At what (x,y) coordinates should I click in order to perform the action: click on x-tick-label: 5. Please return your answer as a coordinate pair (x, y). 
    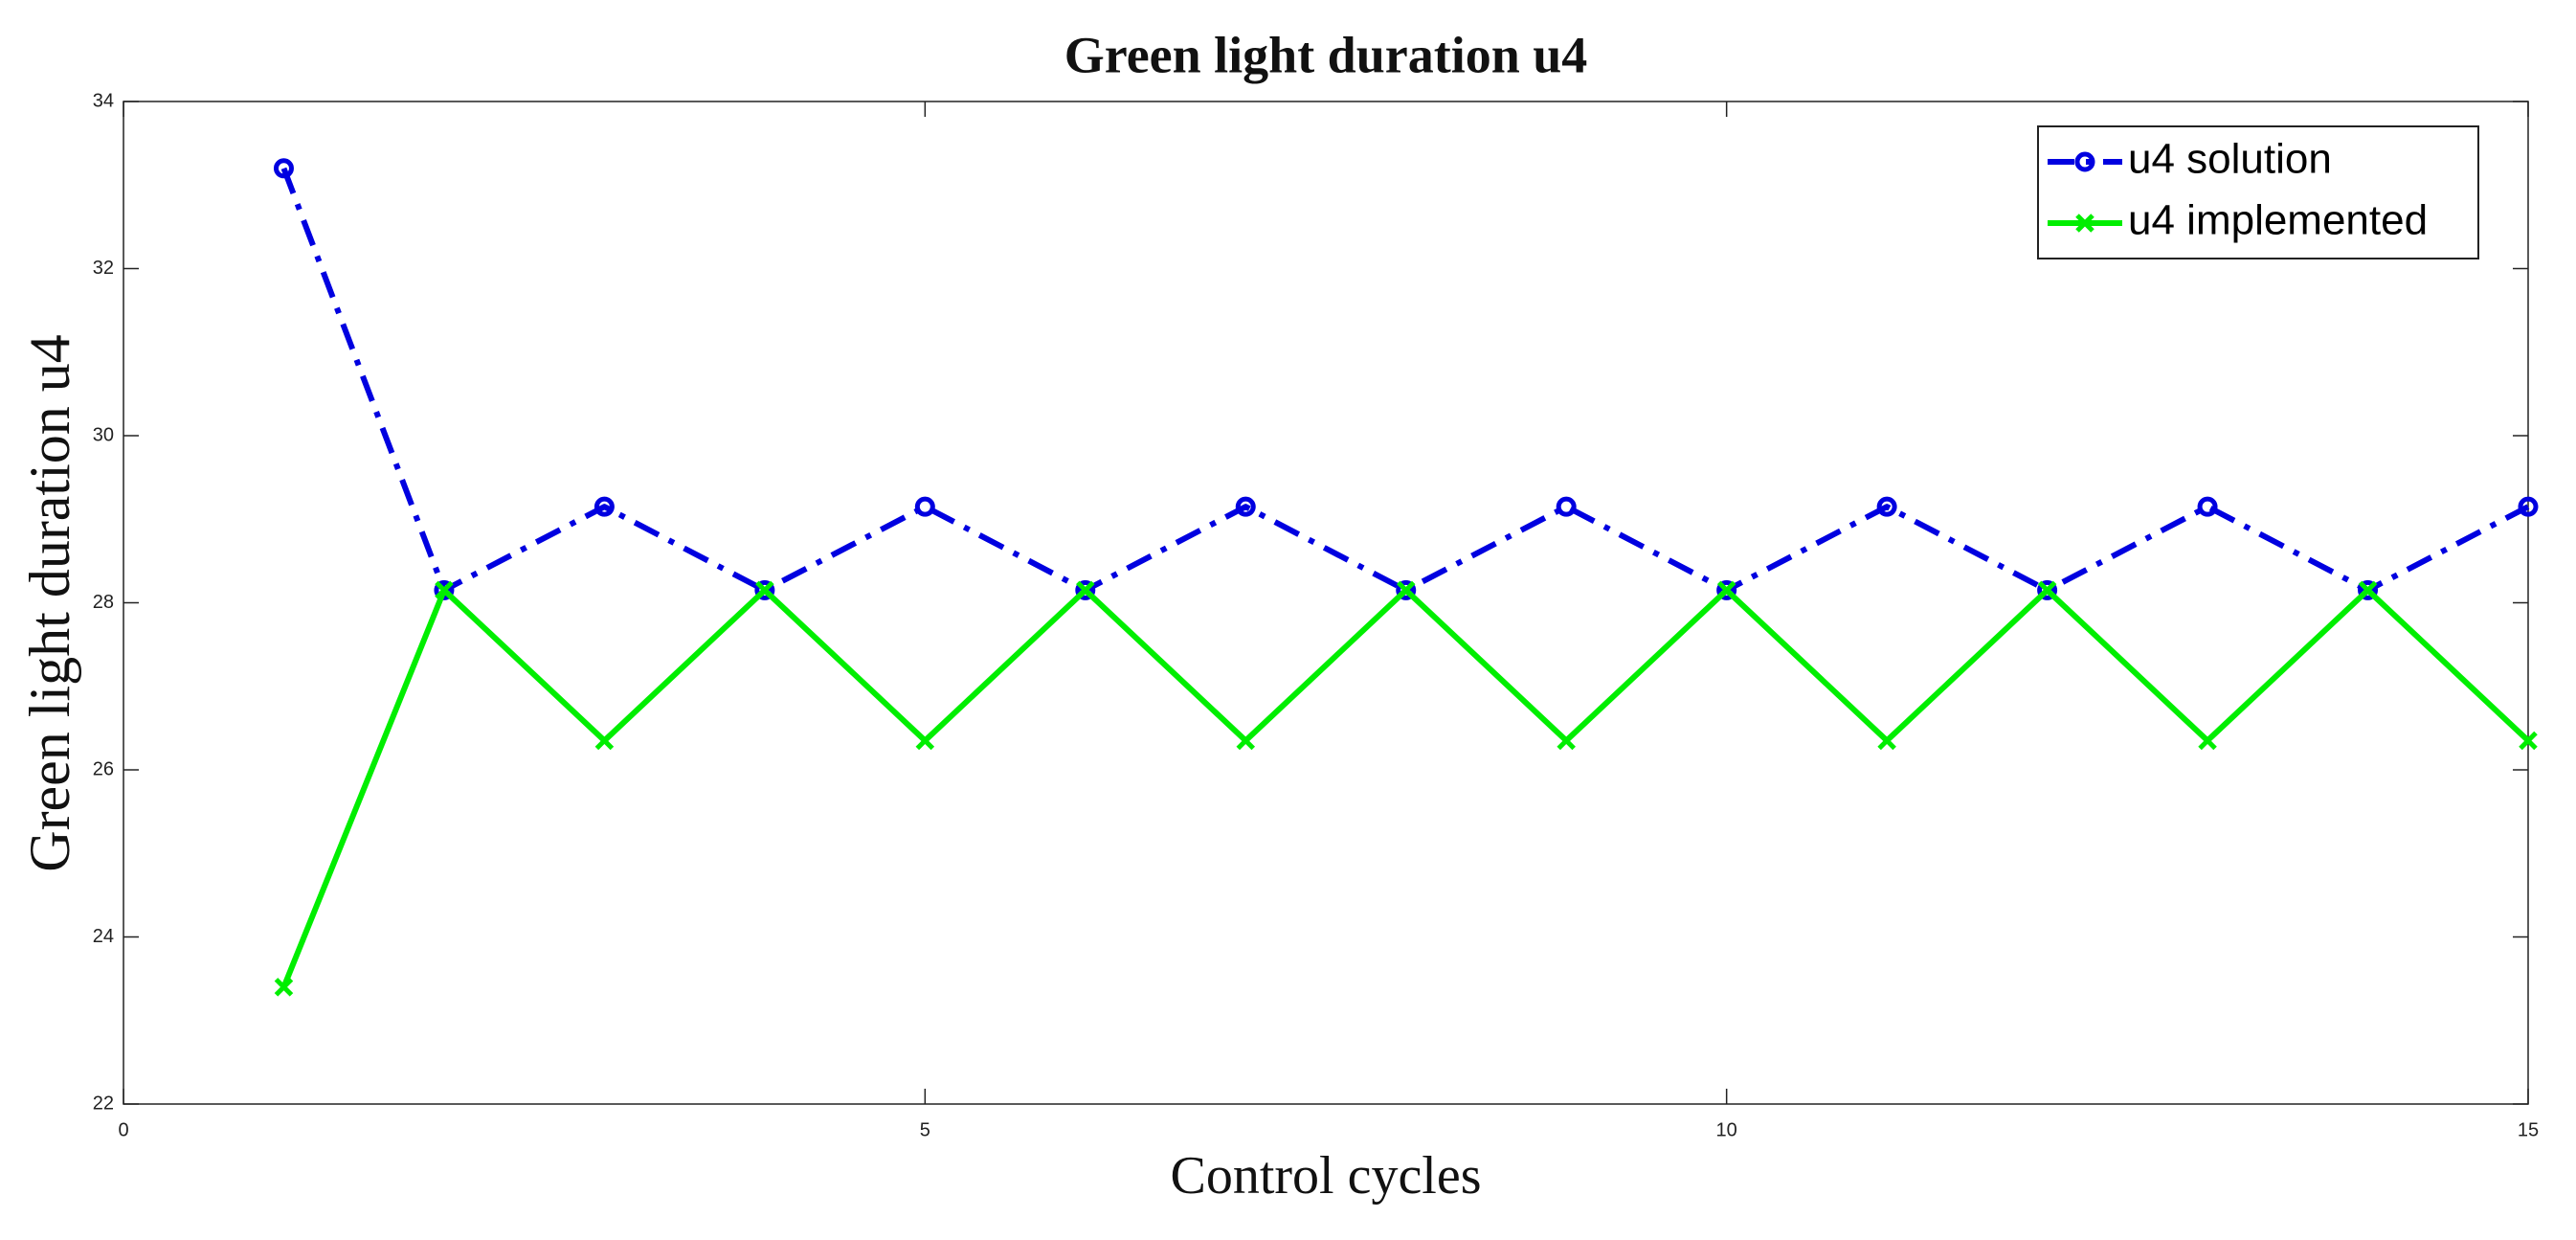
    Looking at the image, I should click on (925, 1129).